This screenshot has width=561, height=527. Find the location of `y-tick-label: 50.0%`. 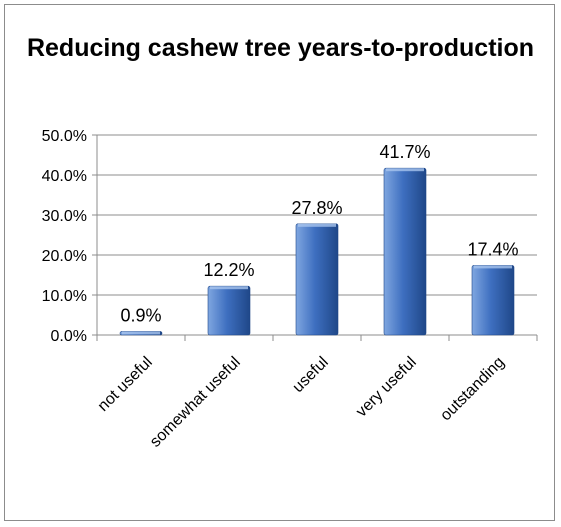

y-tick-label: 50.0% is located at coordinates (64, 136).